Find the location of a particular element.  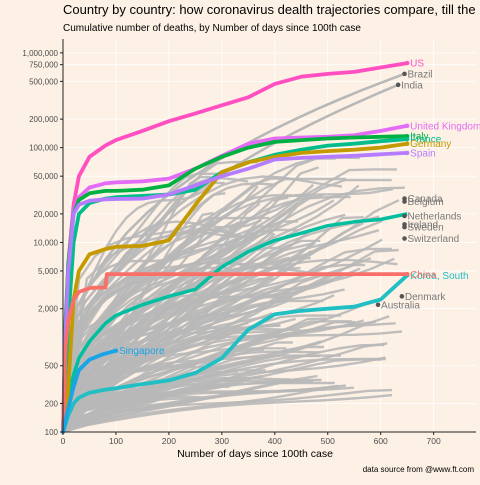

y-tick-label: 200,000 is located at coordinates (43, 119).